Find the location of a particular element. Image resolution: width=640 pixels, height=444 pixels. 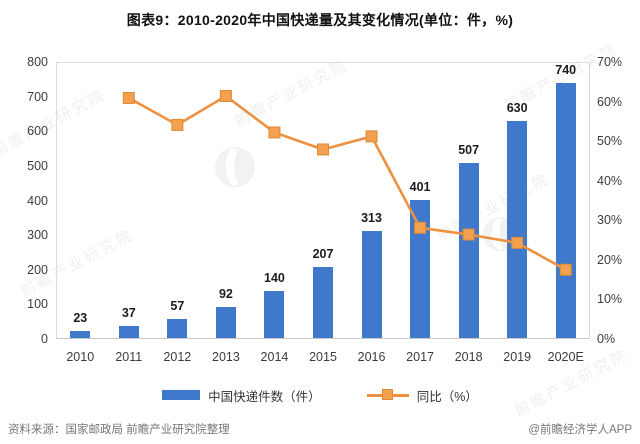

chart-title: 图表9：2010-2020年中国快递量及其变化情况(单位：件，%) is located at coordinates (320, 20).